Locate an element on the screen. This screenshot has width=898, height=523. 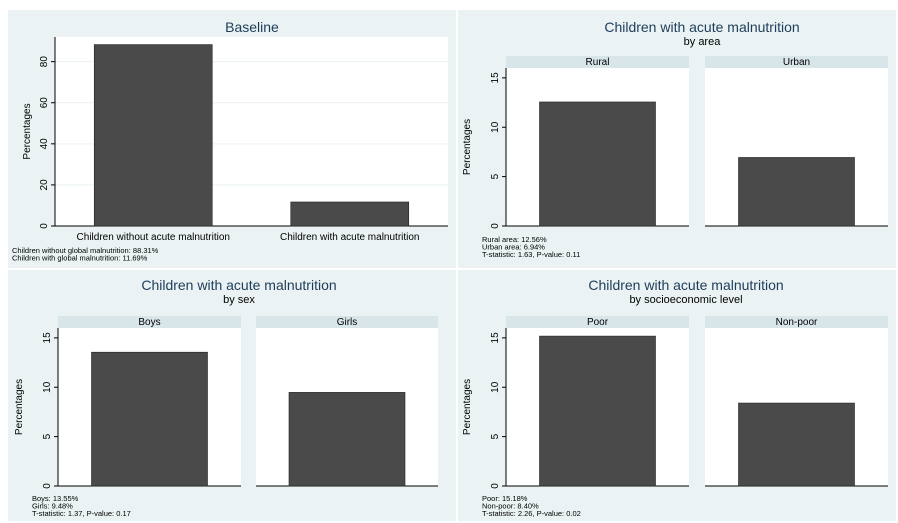
chart-by-socioeconomic-level-note: T-statistic: 2.26, P-value: 0.02 is located at coordinates (531, 513).